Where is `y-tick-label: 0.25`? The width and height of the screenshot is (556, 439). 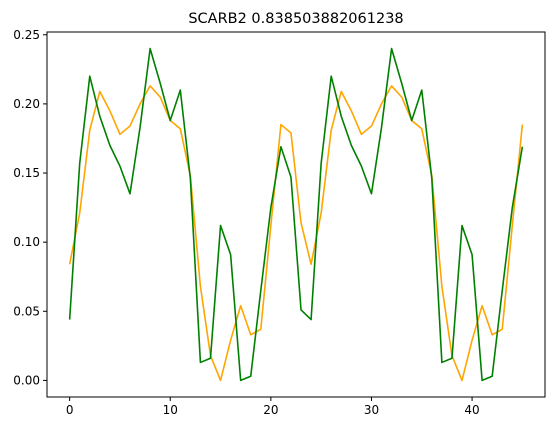 y-tick-label: 0.25 is located at coordinates (26, 35).